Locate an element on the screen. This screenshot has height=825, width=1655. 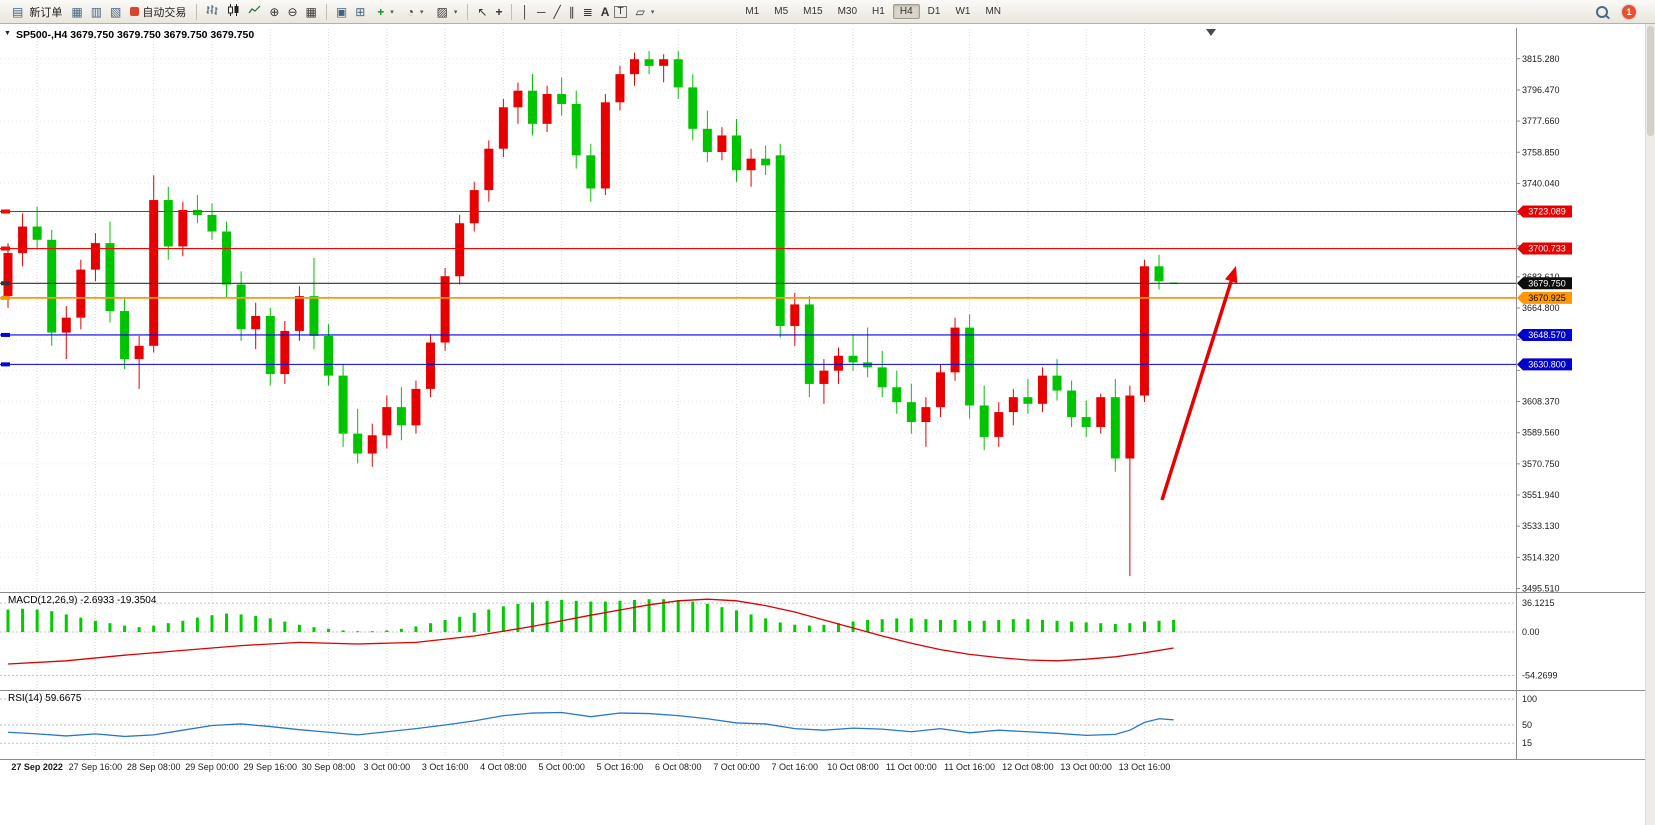
indicators-button: + ▾ is located at coordinates (384, 12).